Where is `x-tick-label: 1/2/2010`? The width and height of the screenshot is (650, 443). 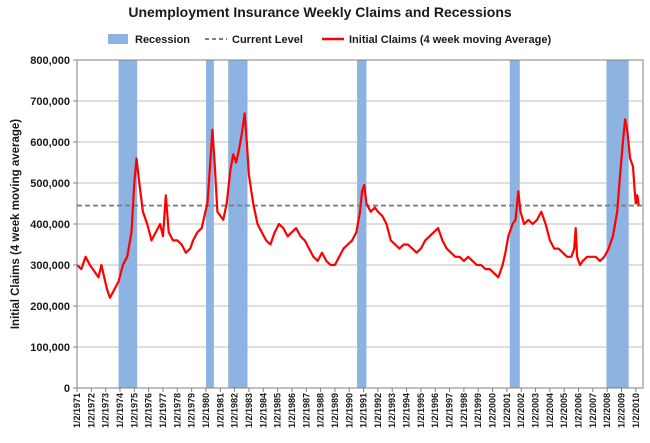
x-tick-label: 1/2/2010 is located at coordinates (636, 410).